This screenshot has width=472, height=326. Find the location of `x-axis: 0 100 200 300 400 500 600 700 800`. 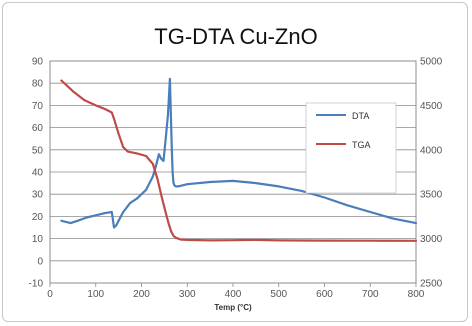

x-axis: 0 100 200 300 400 500 600 700 800 is located at coordinates (236, 291).